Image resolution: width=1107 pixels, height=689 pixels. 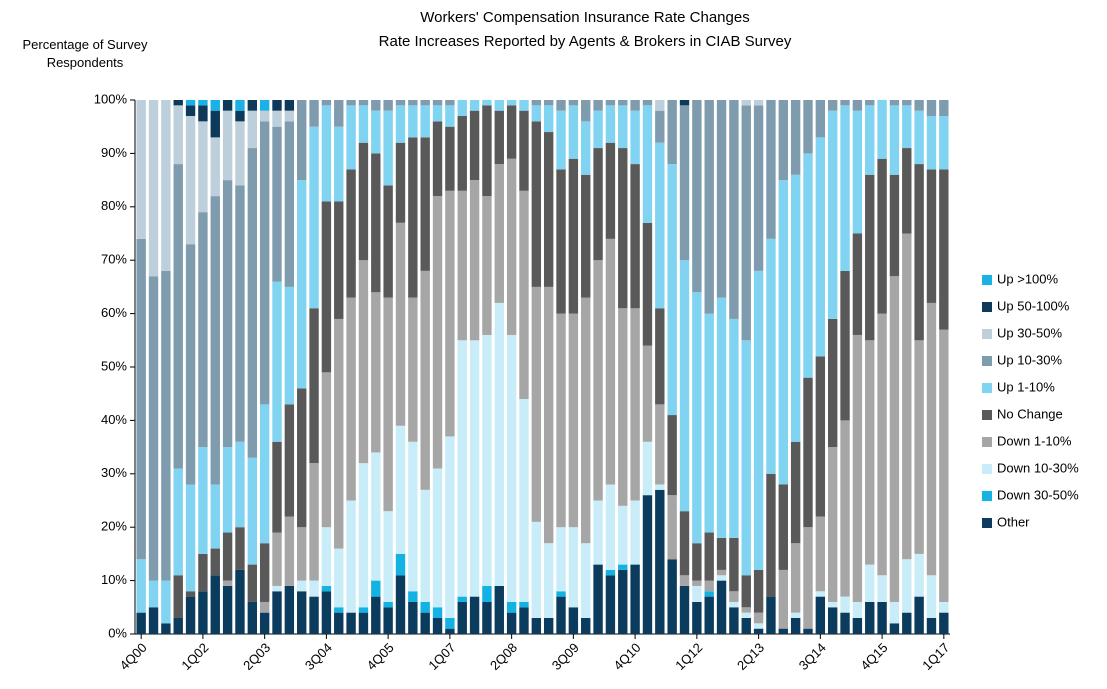 What do you see at coordinates (85, 53) in the screenshot?
I see `y-axis-label: Percentage of Survey Respondents` at bounding box center [85, 53].